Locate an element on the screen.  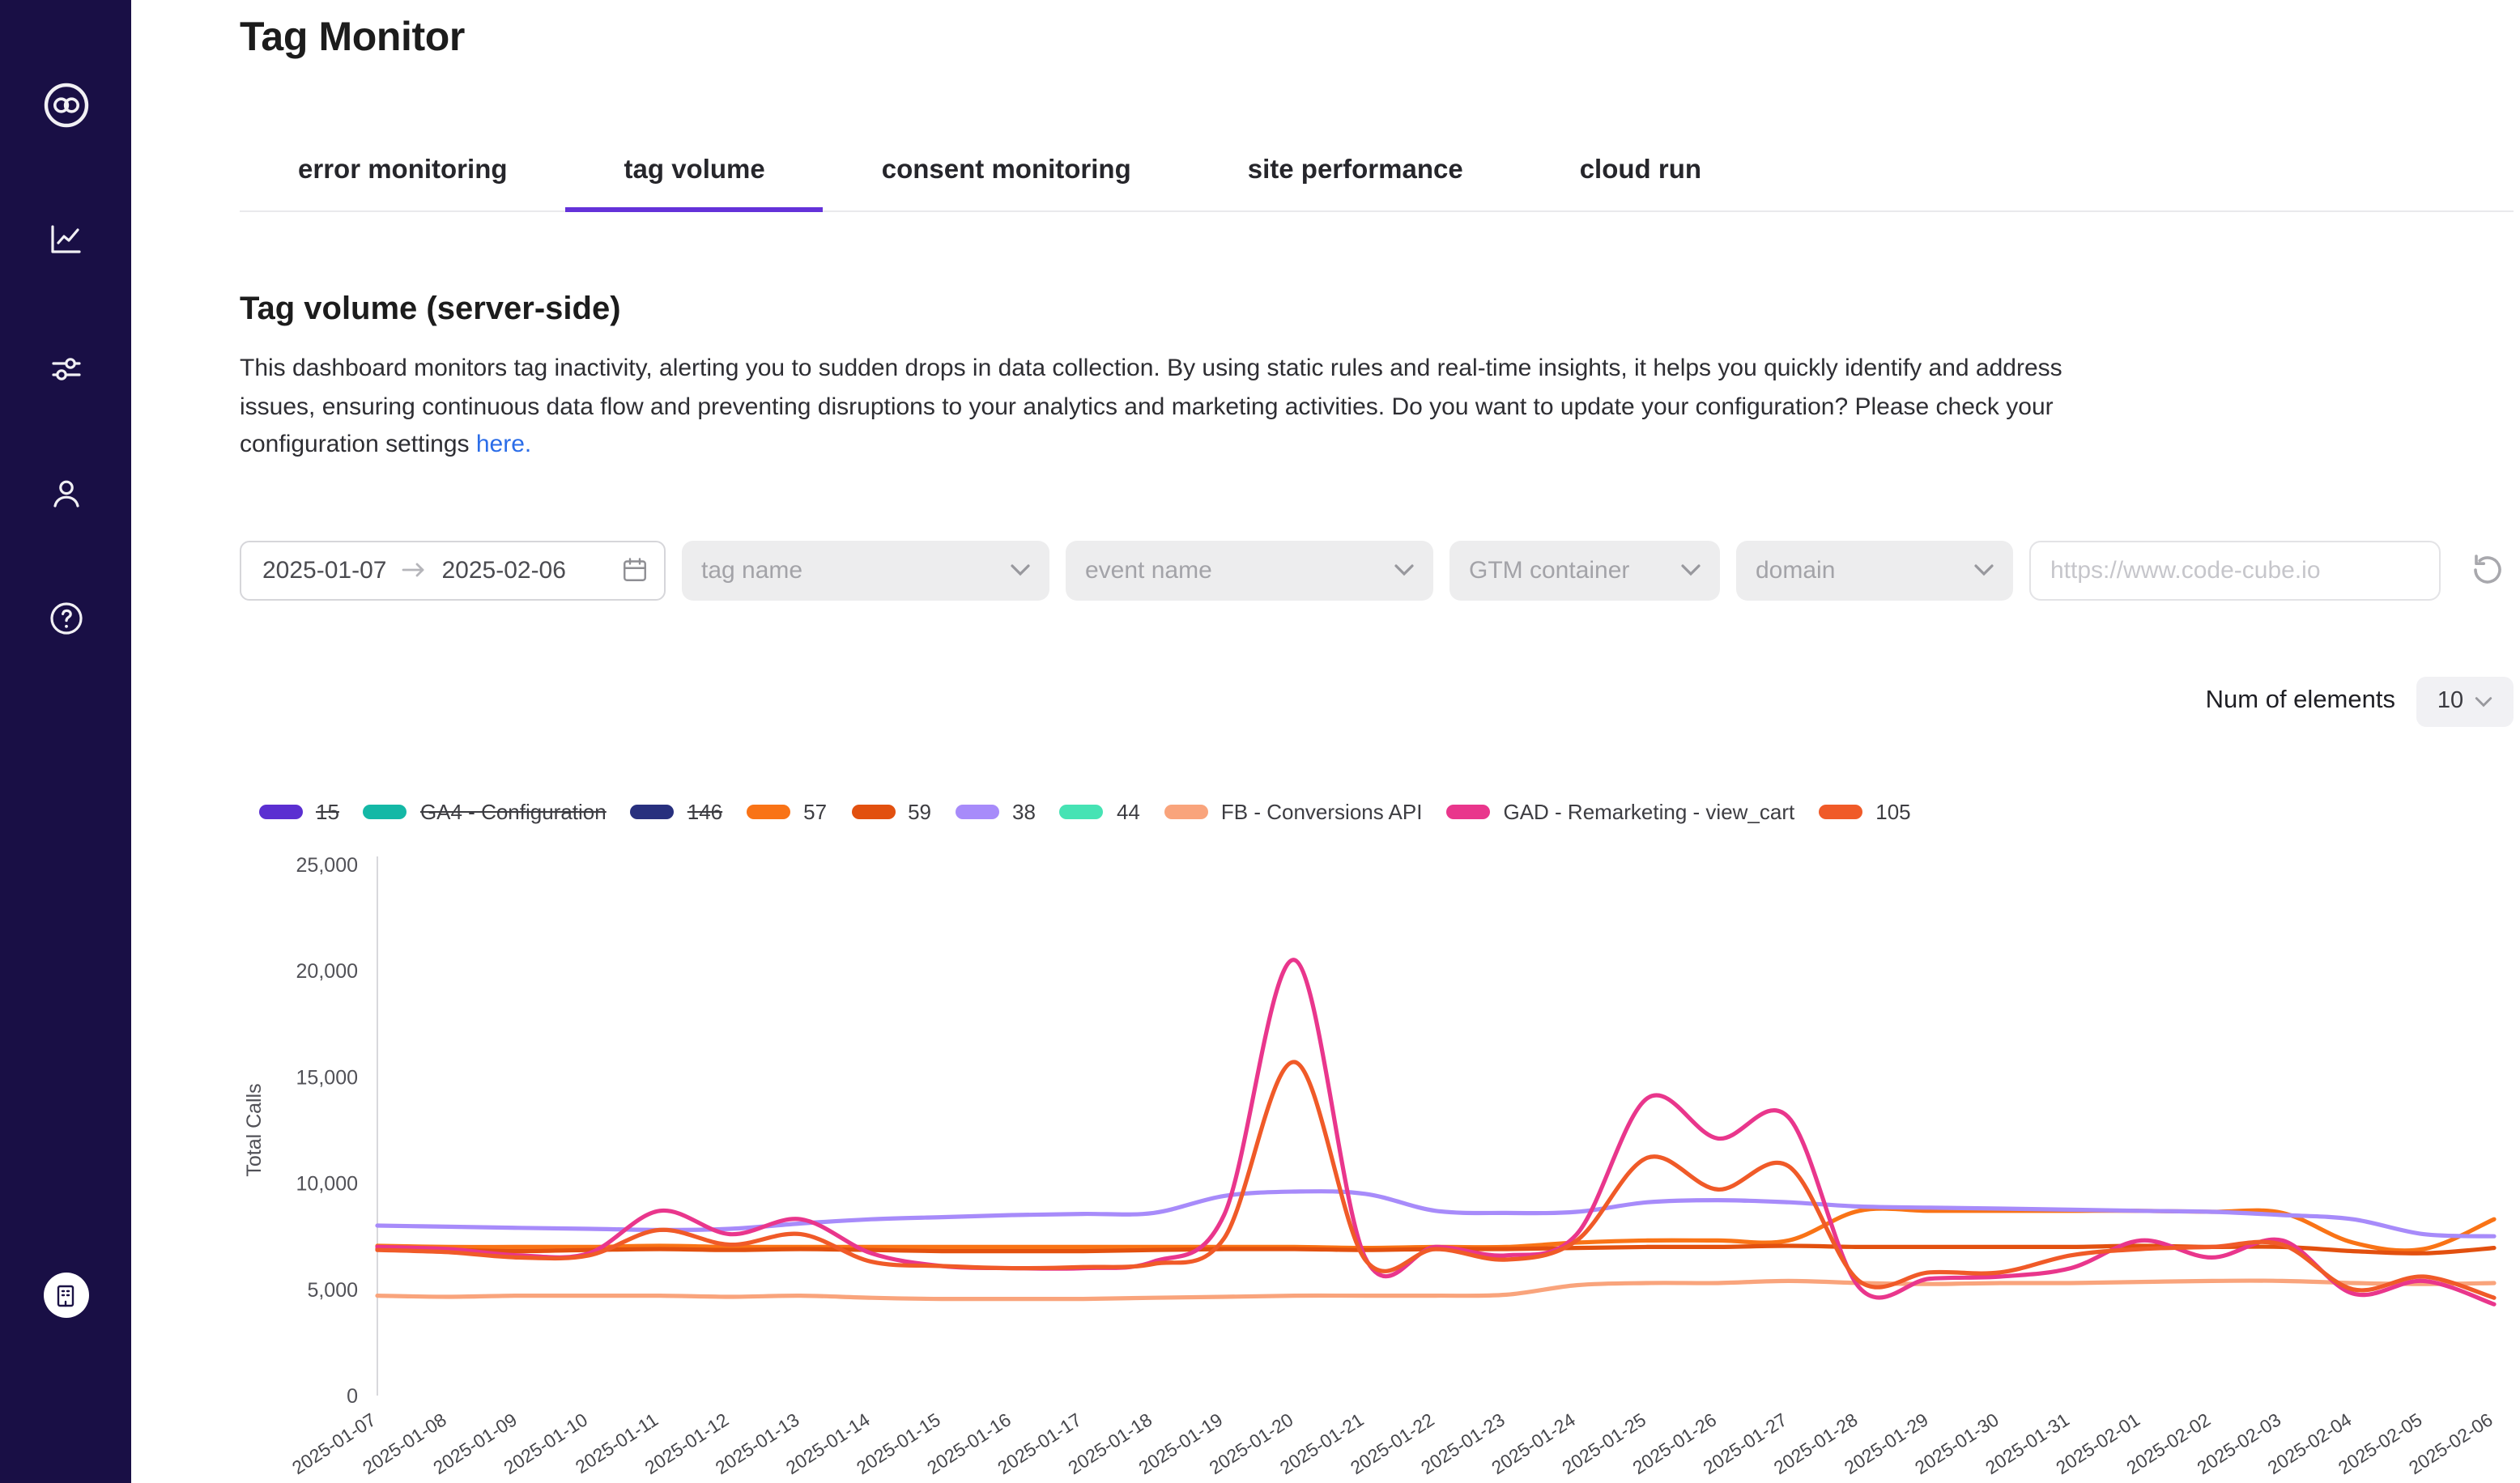
refresh-icon is located at coordinates (2487, 569).